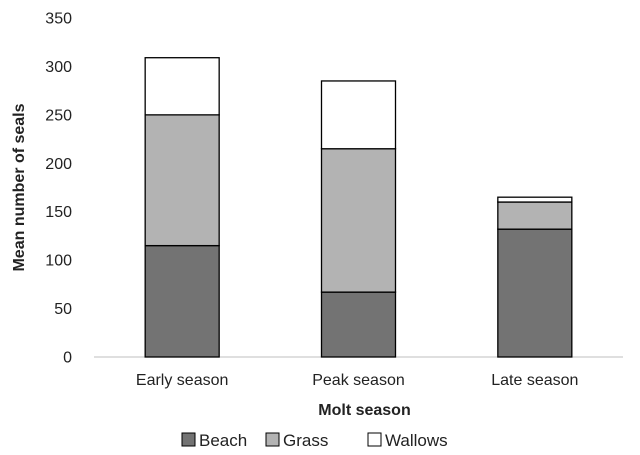 The height and width of the screenshot is (455, 640). What do you see at coordinates (416, 440) in the screenshot?
I see `legend-label-wallows: Wallows` at bounding box center [416, 440].